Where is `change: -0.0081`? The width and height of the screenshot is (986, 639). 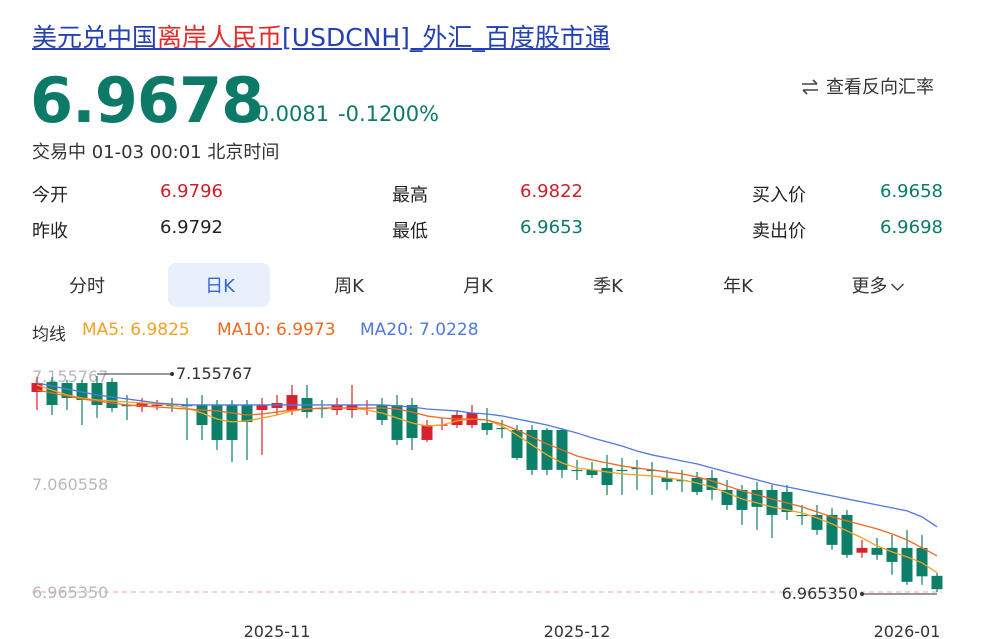 change: -0.0081 is located at coordinates (289, 114).